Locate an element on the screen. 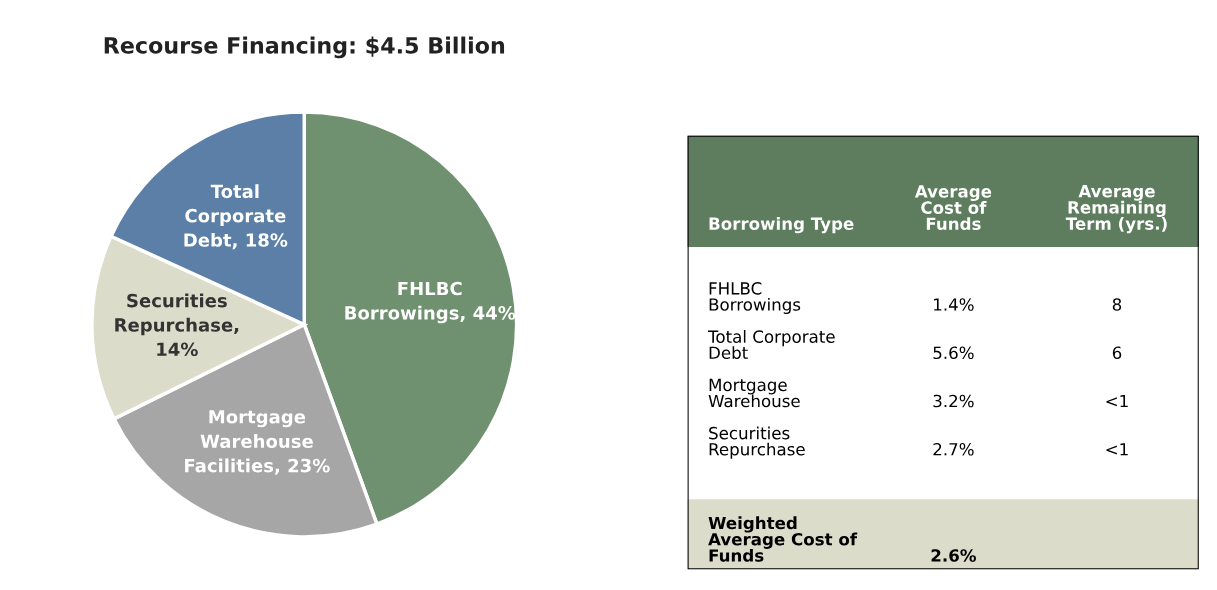 The width and height of the screenshot is (1217, 590). text: Total Corporate Debt is located at coordinates (771, 345).